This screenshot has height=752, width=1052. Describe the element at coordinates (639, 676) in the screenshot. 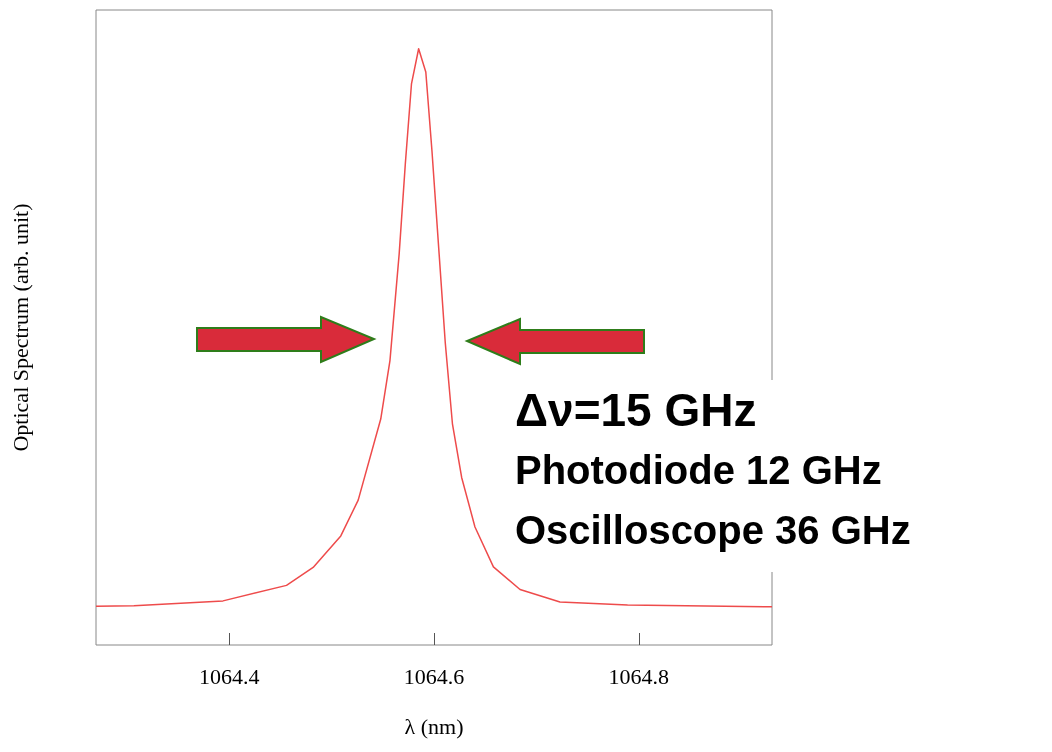

I see `x-tick-label: 1064.8` at that location.